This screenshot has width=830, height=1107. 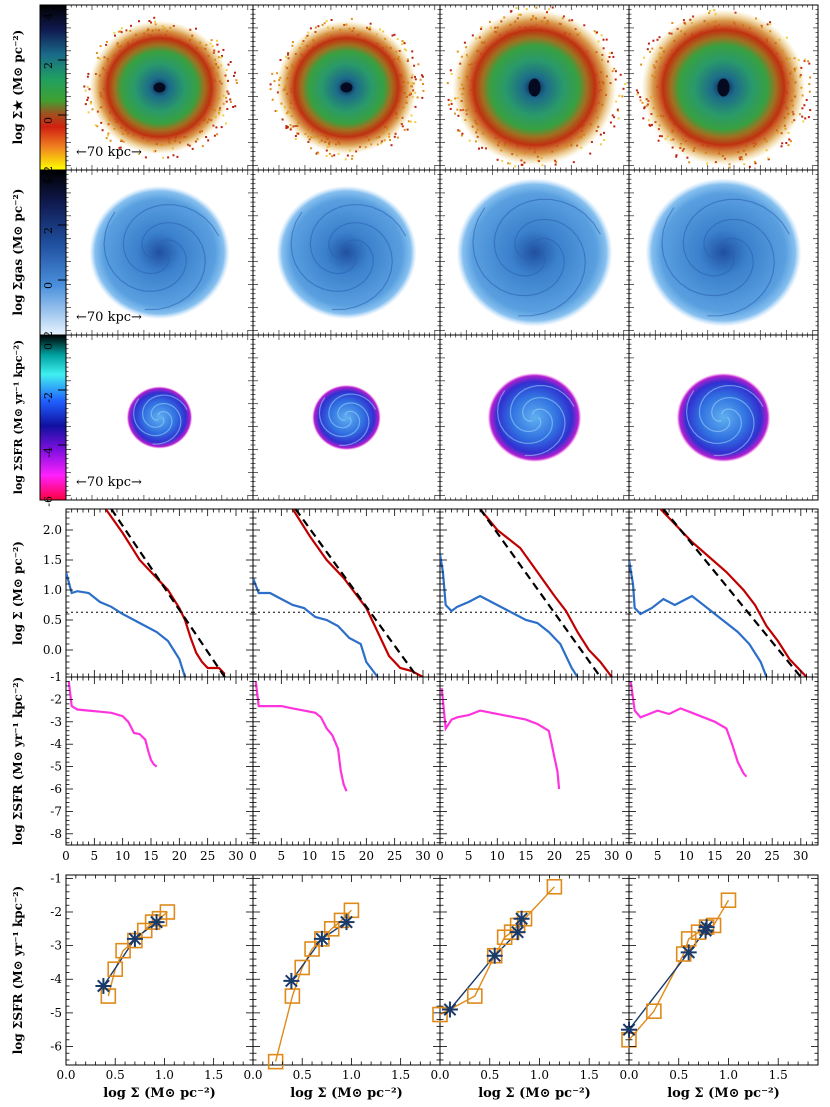 I want to click on ylabel-row4: log Σ (M⊙ pc⁻²), so click(x=18, y=593).